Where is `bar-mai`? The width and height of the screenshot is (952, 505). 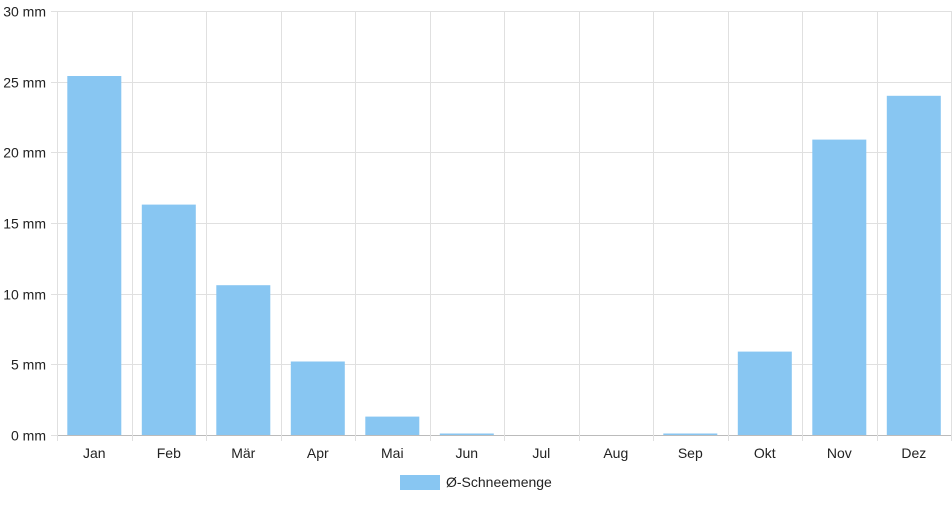 bar-mai is located at coordinates (392, 425).